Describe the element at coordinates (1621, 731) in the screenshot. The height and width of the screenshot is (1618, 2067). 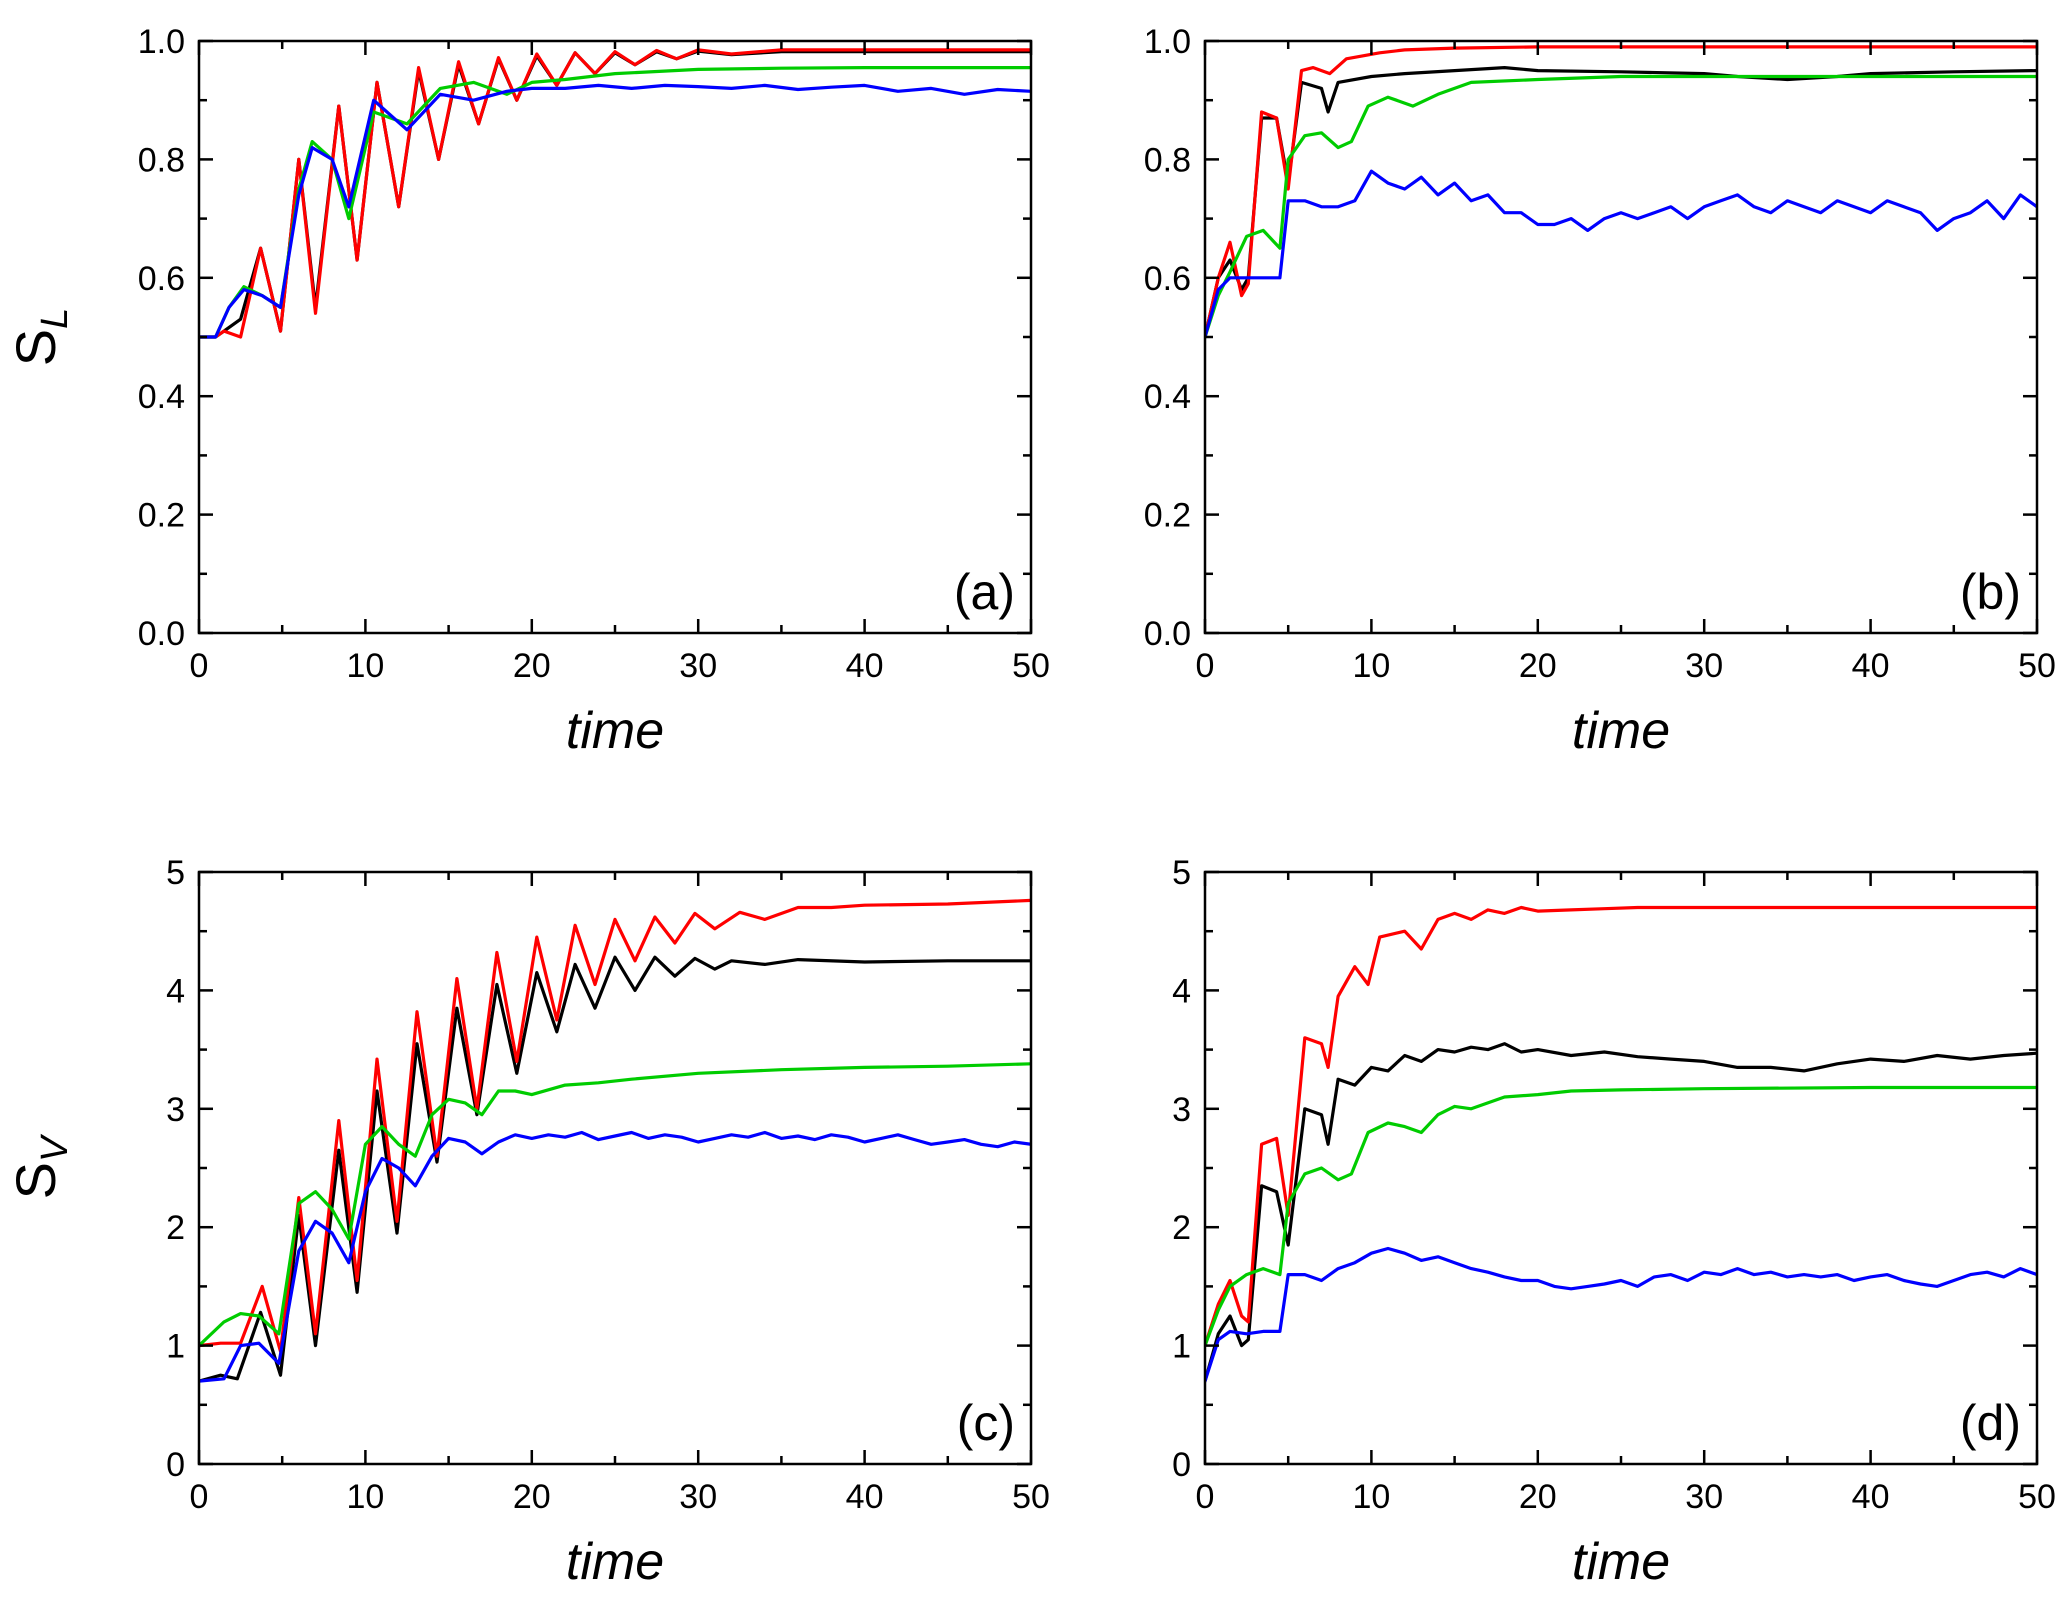
I see `x-axis-title-b: time` at that location.